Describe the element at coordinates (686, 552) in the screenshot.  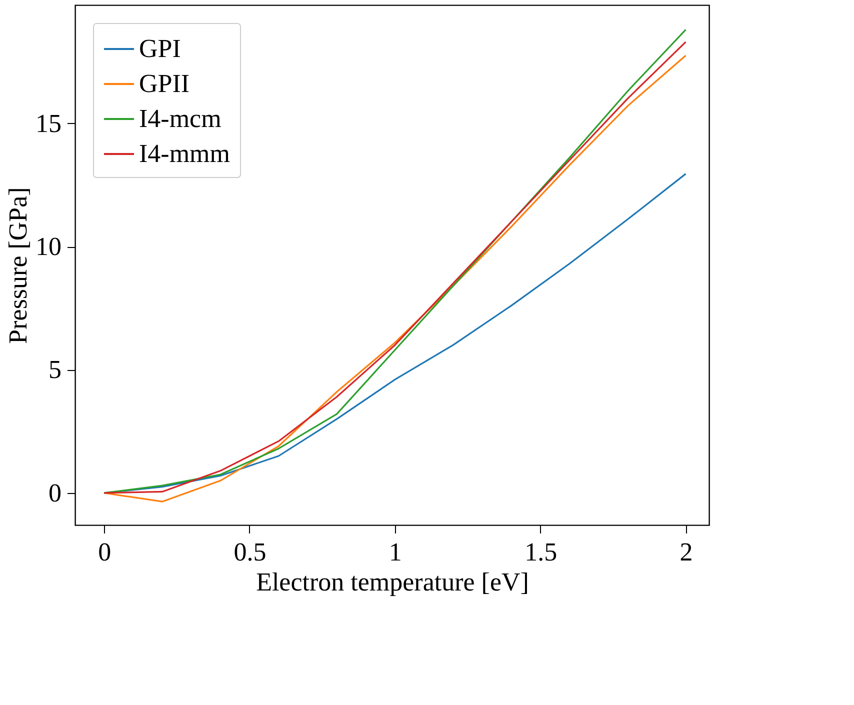
I see `x-tick-label: 2` at that location.